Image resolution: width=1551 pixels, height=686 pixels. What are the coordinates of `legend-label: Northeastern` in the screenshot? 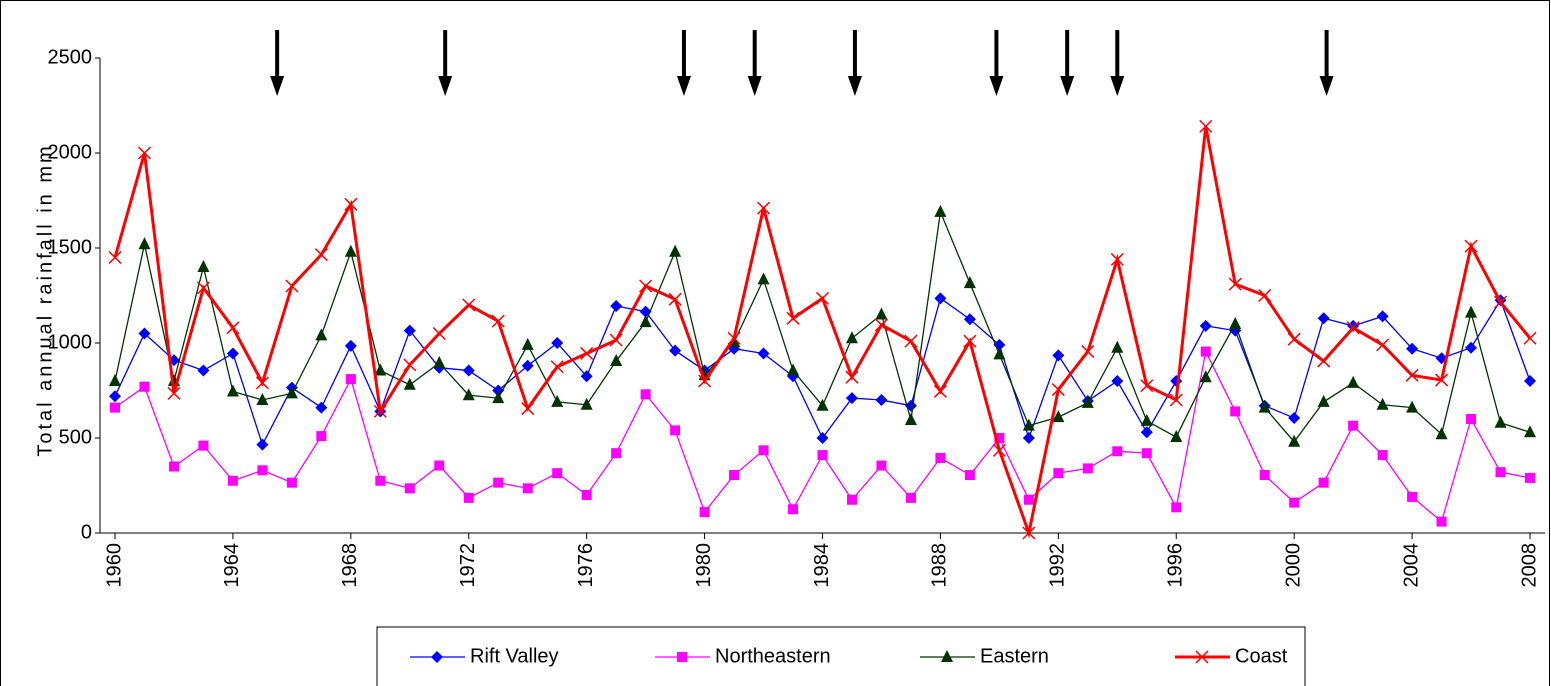 It's located at (773, 656).